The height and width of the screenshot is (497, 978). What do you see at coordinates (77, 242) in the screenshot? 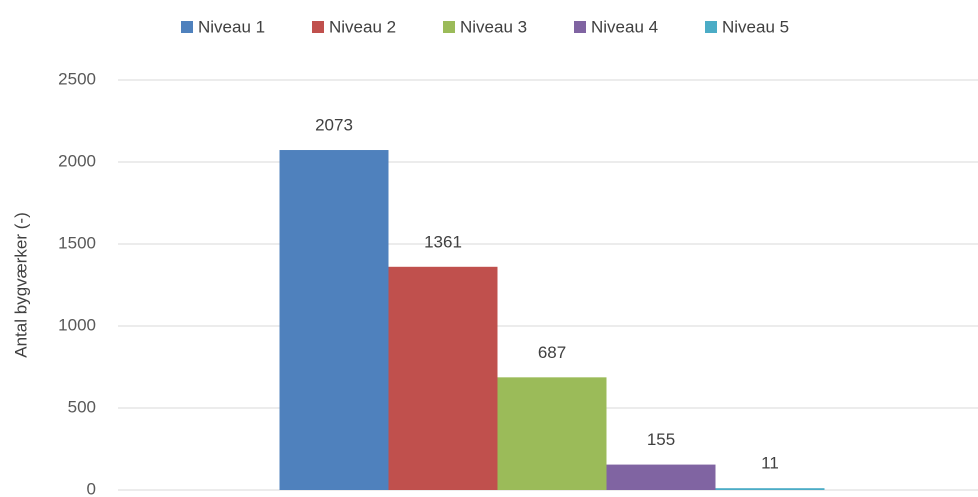
I see `y-tick-label: 1500` at bounding box center [77, 242].